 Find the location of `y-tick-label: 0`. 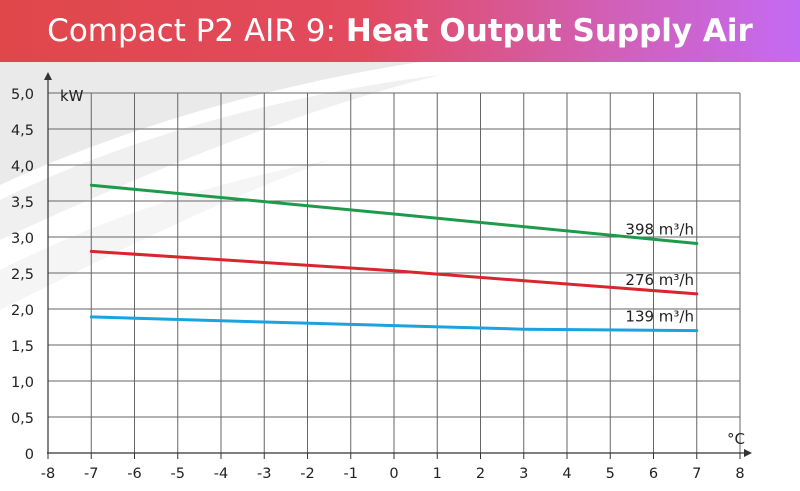

y-tick-label: 0 is located at coordinates (29, 455).